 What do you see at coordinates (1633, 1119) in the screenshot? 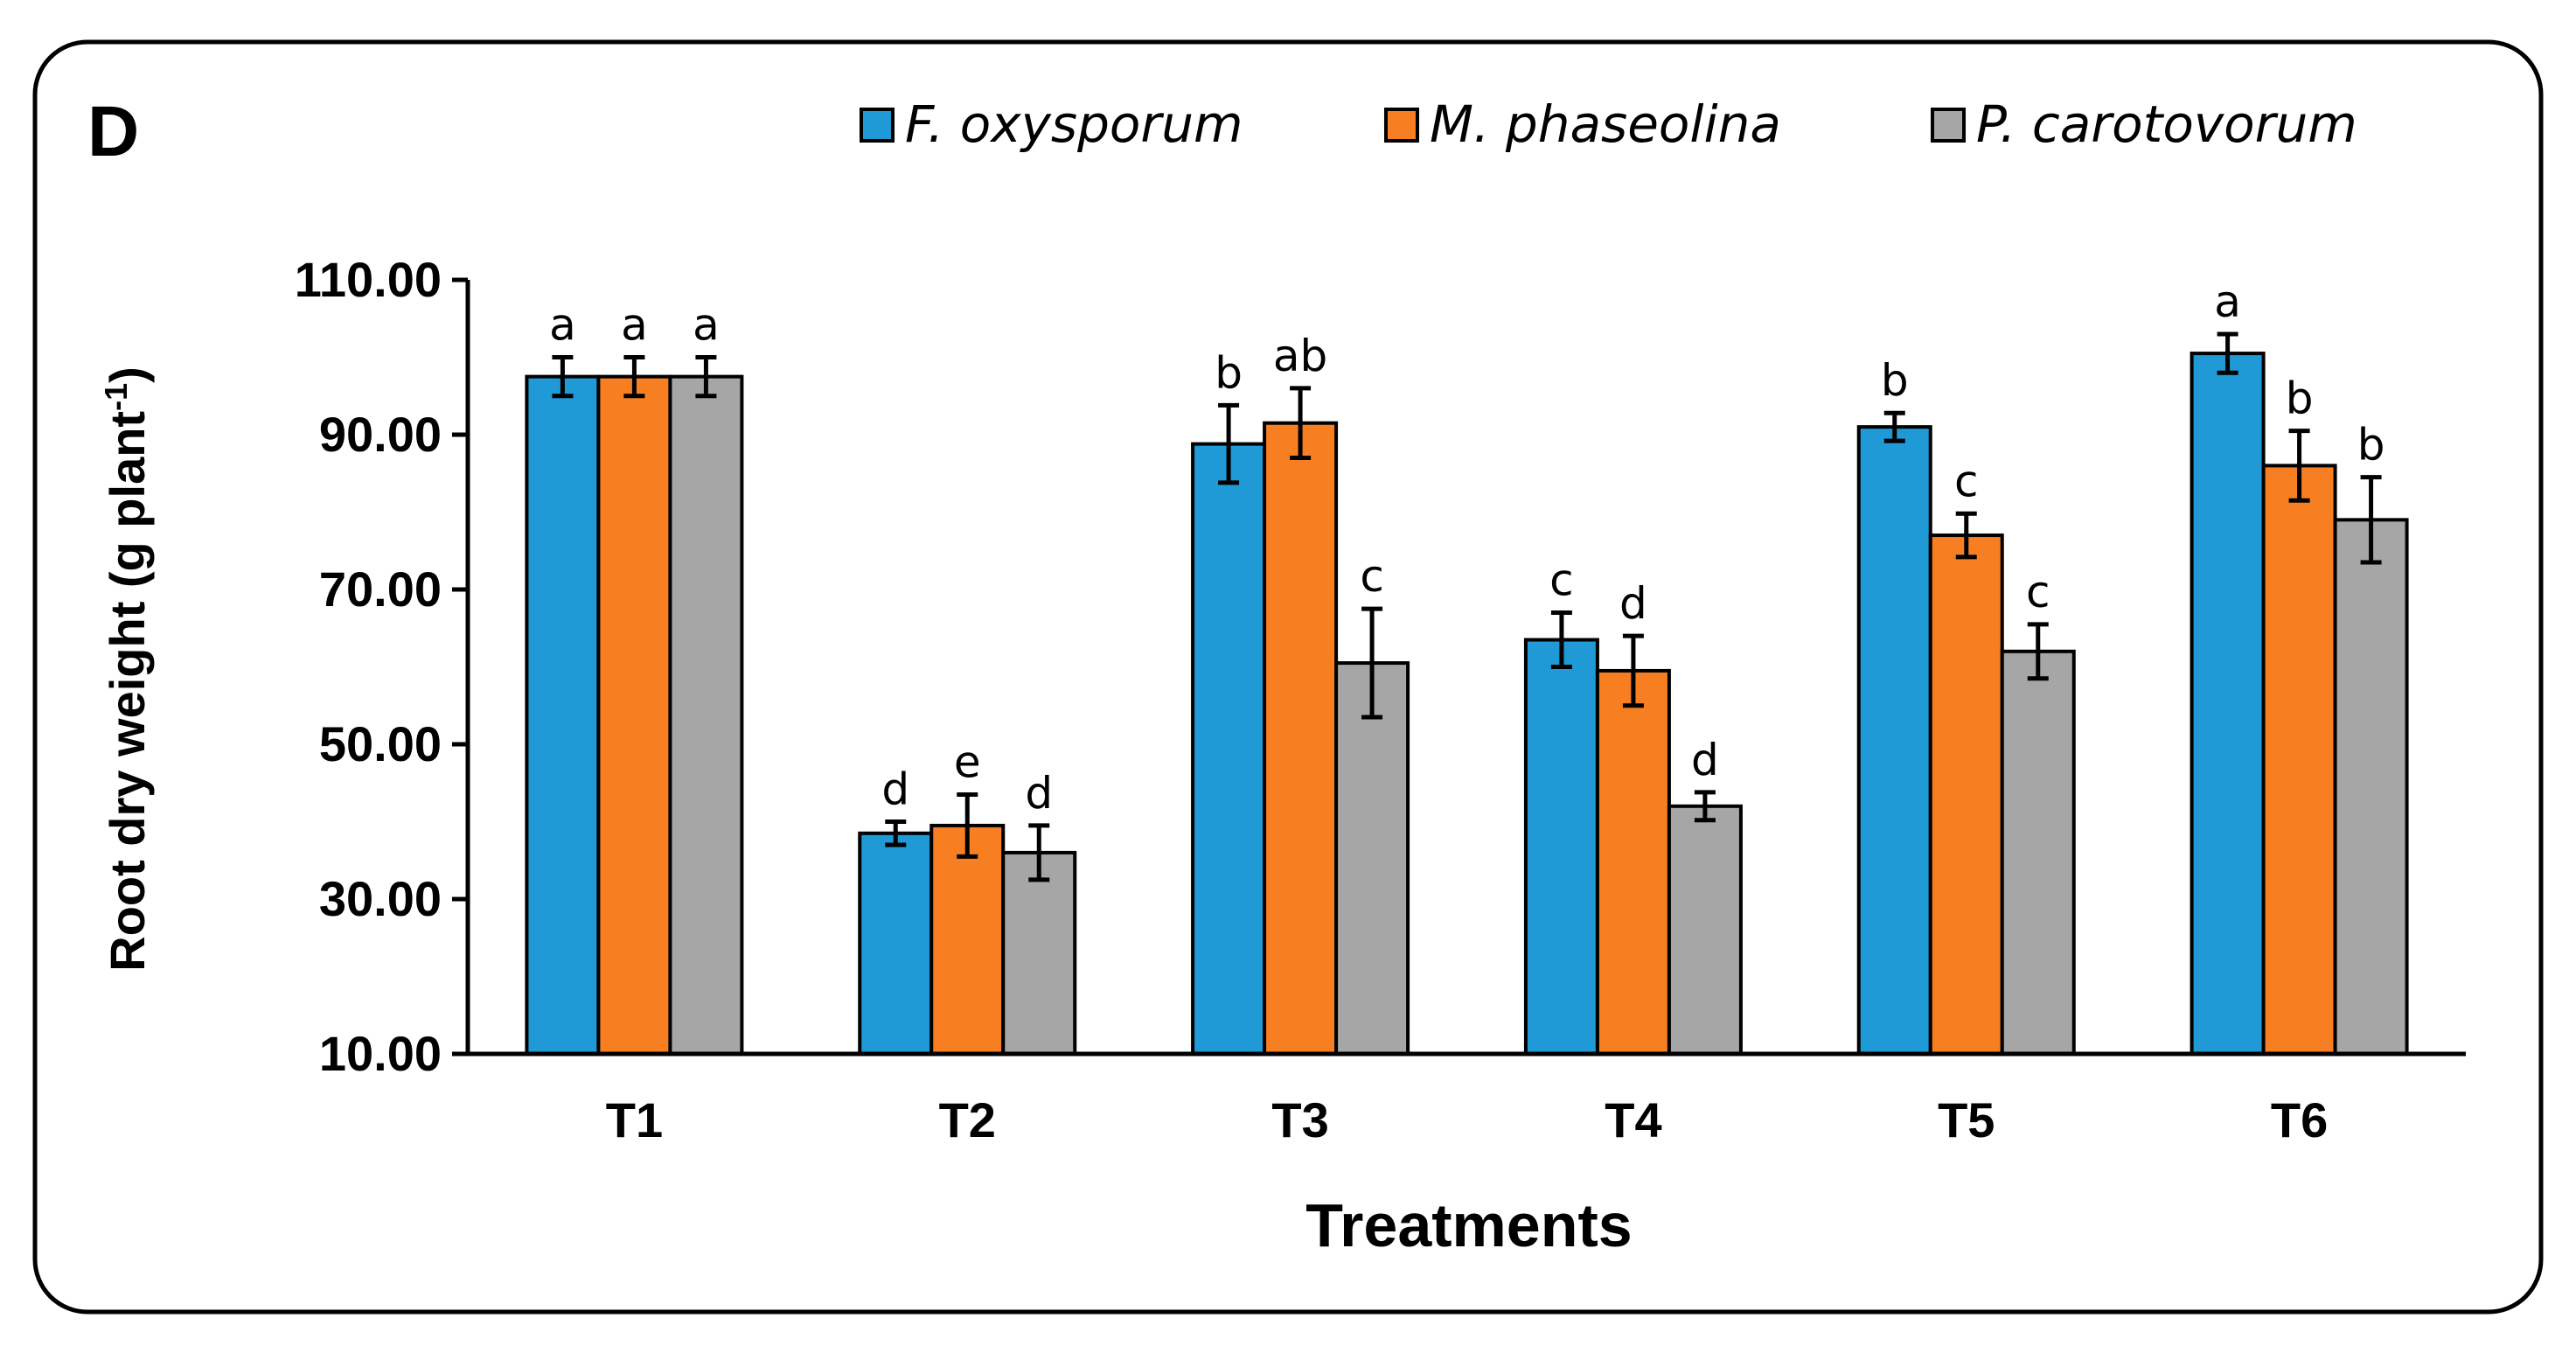
I see `x-tick-label: T4` at bounding box center [1633, 1119].